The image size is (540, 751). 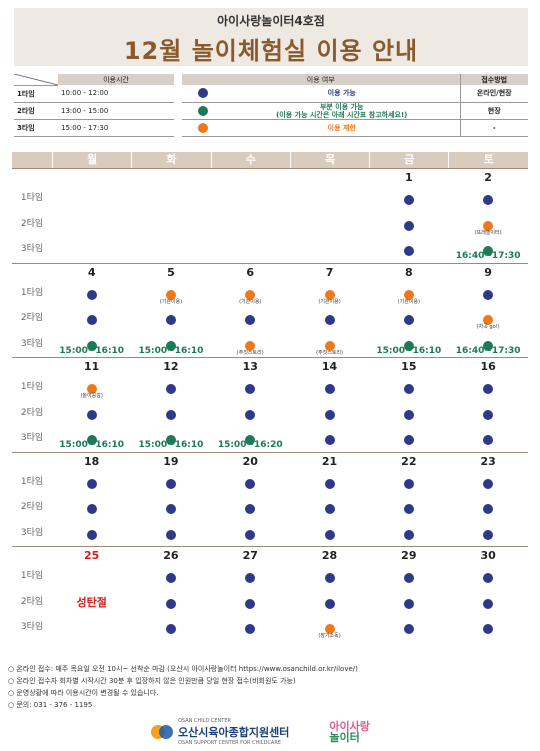 I want to click on date-cell: 11, so click(x=91, y=366).